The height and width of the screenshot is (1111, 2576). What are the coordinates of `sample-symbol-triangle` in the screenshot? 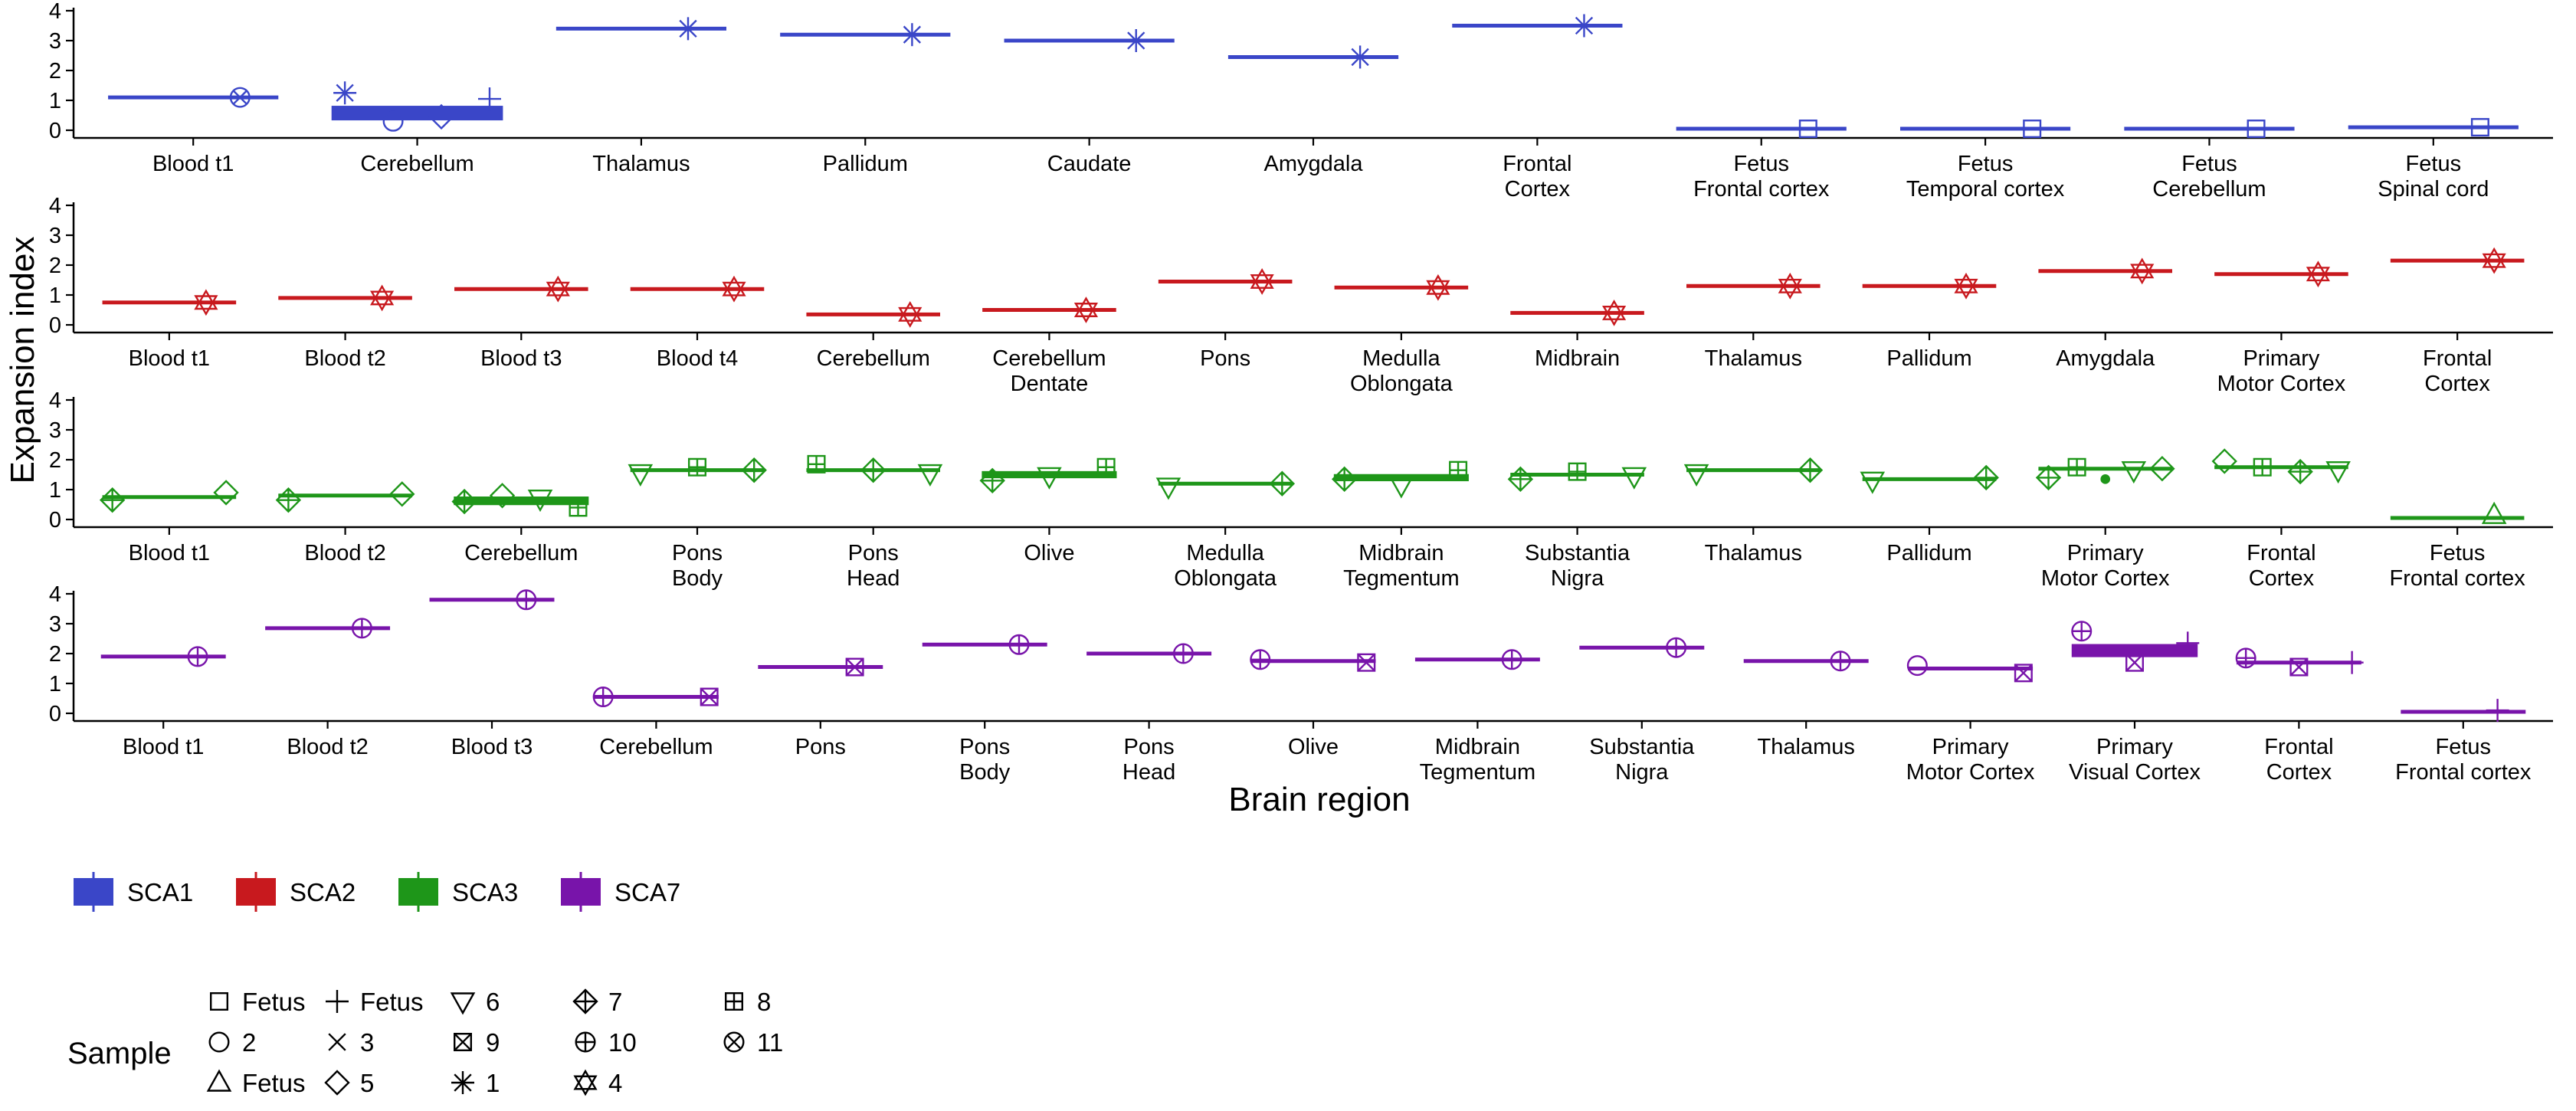 It's located at (219, 1080).